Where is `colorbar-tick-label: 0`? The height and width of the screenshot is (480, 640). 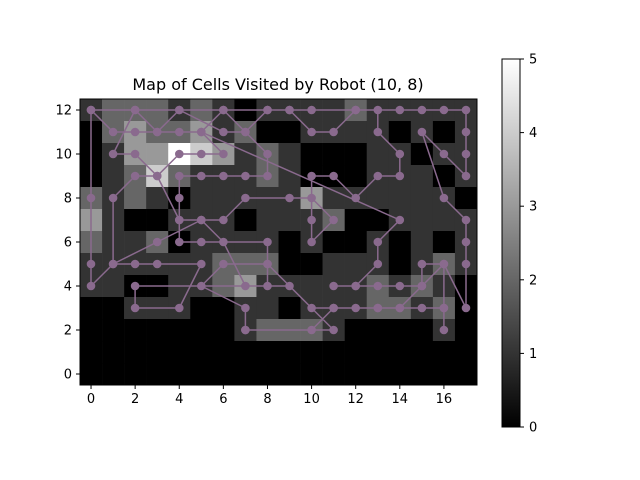 colorbar-tick-label: 0 is located at coordinates (533, 428).